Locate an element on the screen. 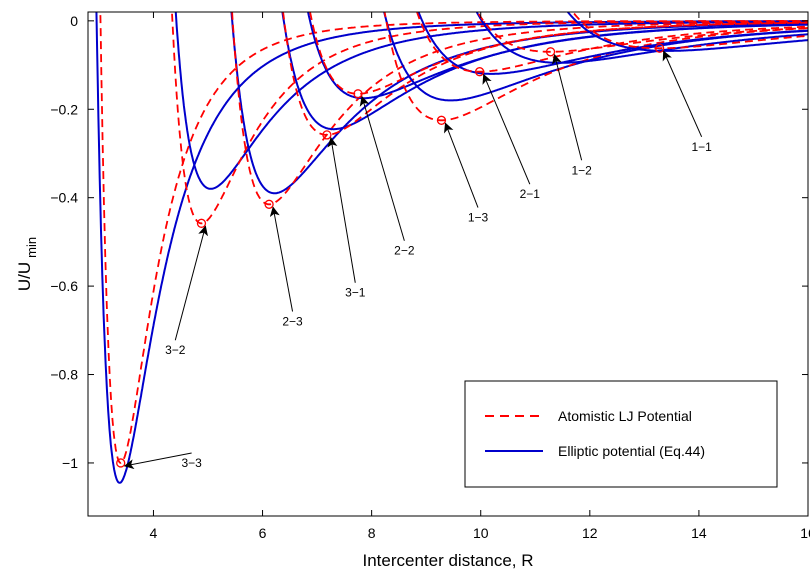 Image resolution: width=810 pixels, height=573 pixels. annotation-label: 3−1 is located at coordinates (355, 293).